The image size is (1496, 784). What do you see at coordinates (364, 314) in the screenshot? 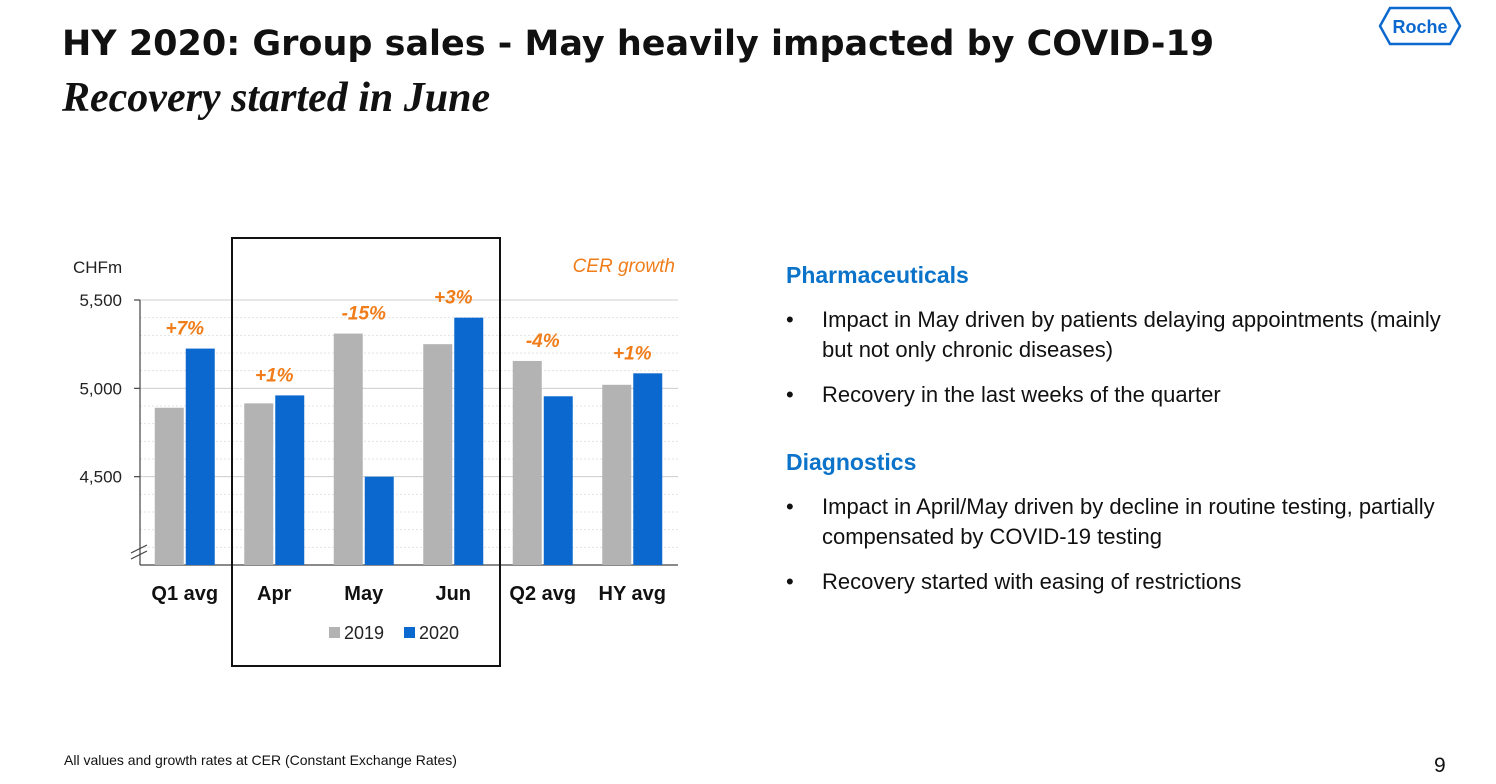
I see `growth-label: -15%` at bounding box center [364, 314].